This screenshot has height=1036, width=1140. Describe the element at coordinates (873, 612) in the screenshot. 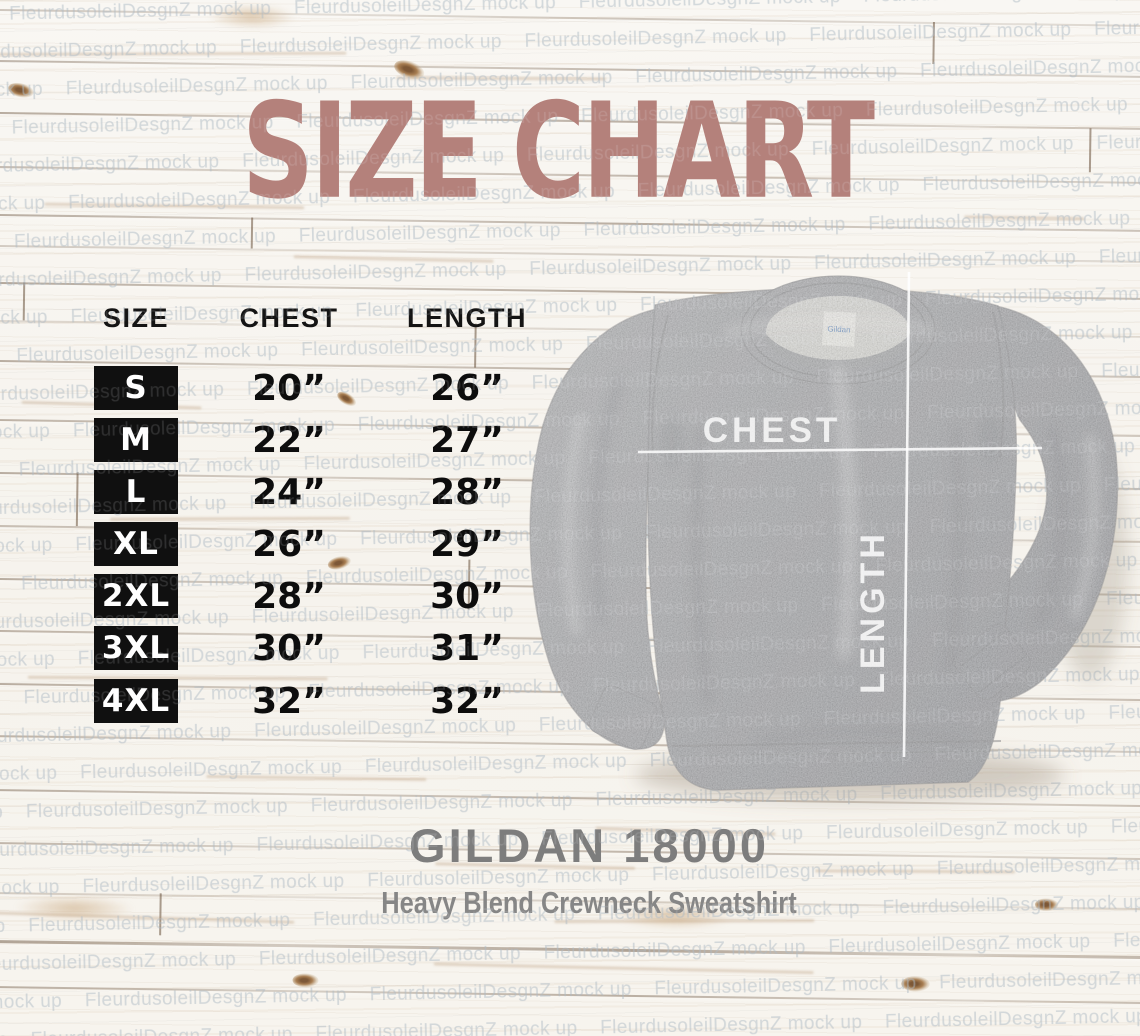

I see `length-label: LENGTH` at that location.